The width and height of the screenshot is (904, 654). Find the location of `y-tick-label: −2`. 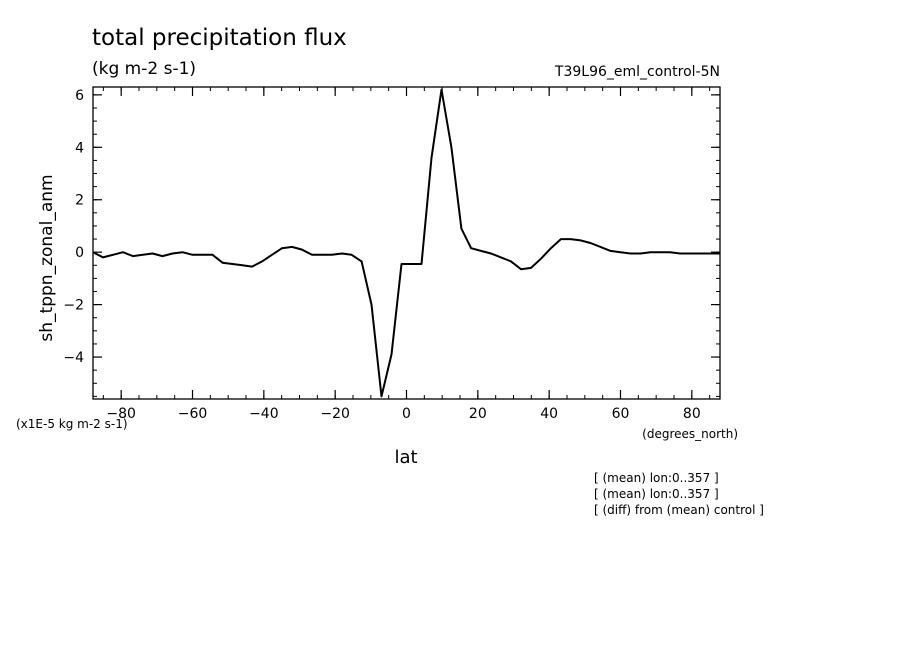

y-tick-label: −2 is located at coordinates (73, 306).